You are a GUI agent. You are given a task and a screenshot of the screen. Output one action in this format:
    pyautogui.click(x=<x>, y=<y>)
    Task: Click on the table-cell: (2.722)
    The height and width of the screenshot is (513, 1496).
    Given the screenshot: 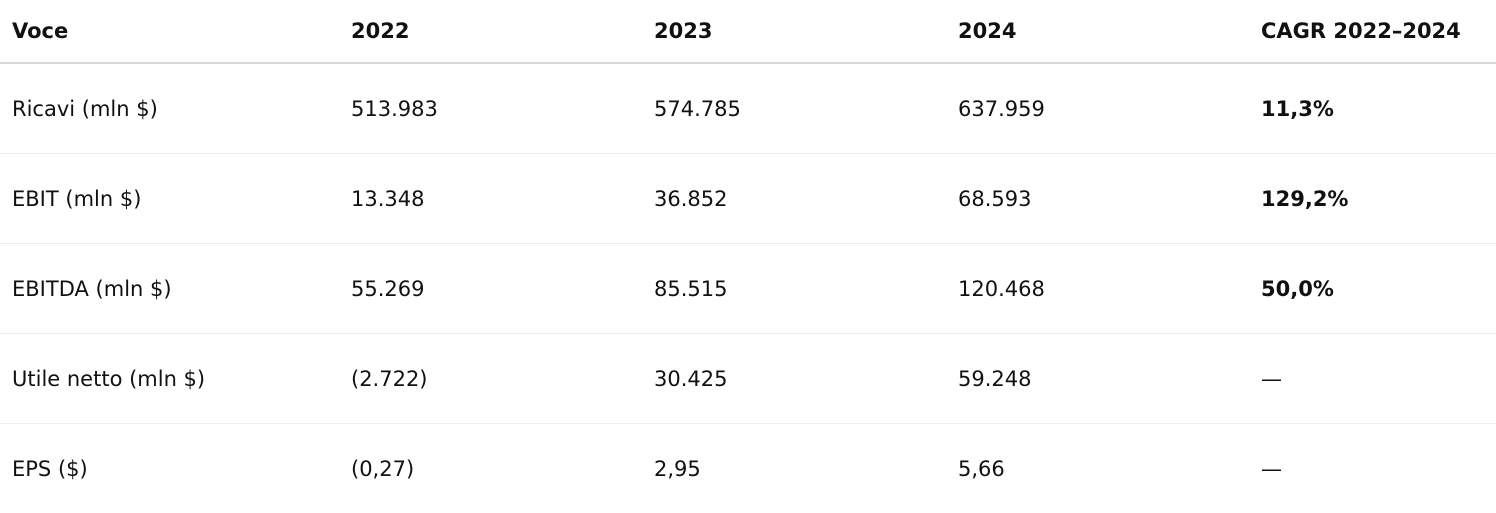 What is the action you would take?
    pyautogui.click(x=490, y=379)
    